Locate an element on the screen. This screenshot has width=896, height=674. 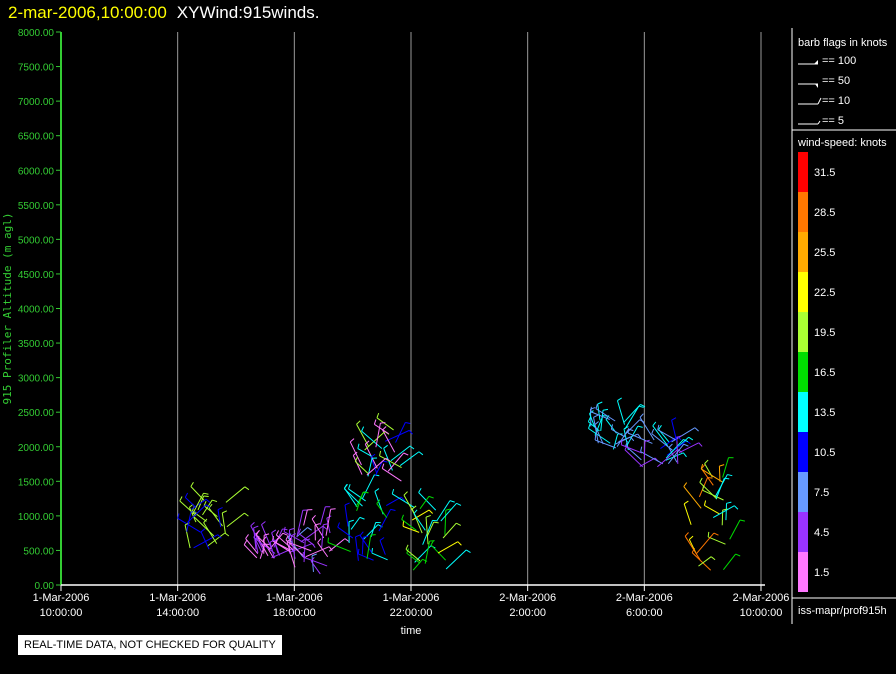
title-date: 2-mar-2006,10:00:00 is located at coordinates (87, 12).